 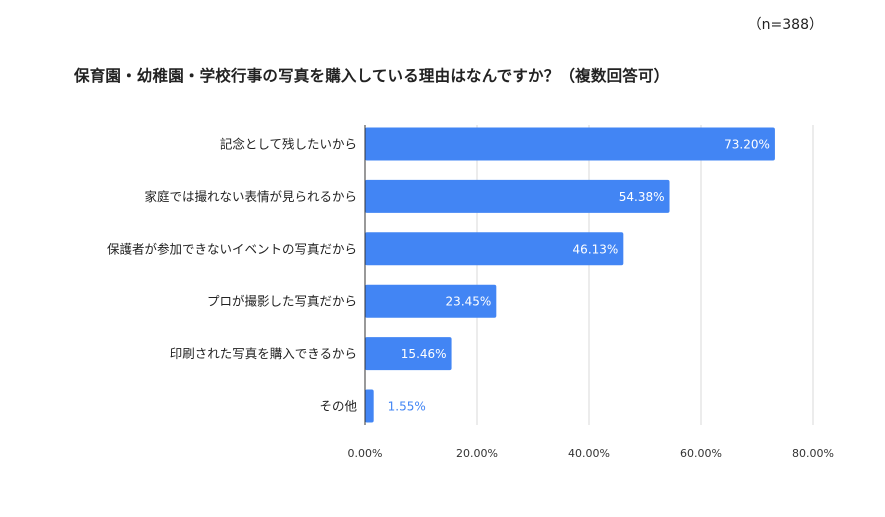 What do you see at coordinates (282, 301) in the screenshot?
I see `category-label: プロが撮影した写真だから` at bounding box center [282, 301].